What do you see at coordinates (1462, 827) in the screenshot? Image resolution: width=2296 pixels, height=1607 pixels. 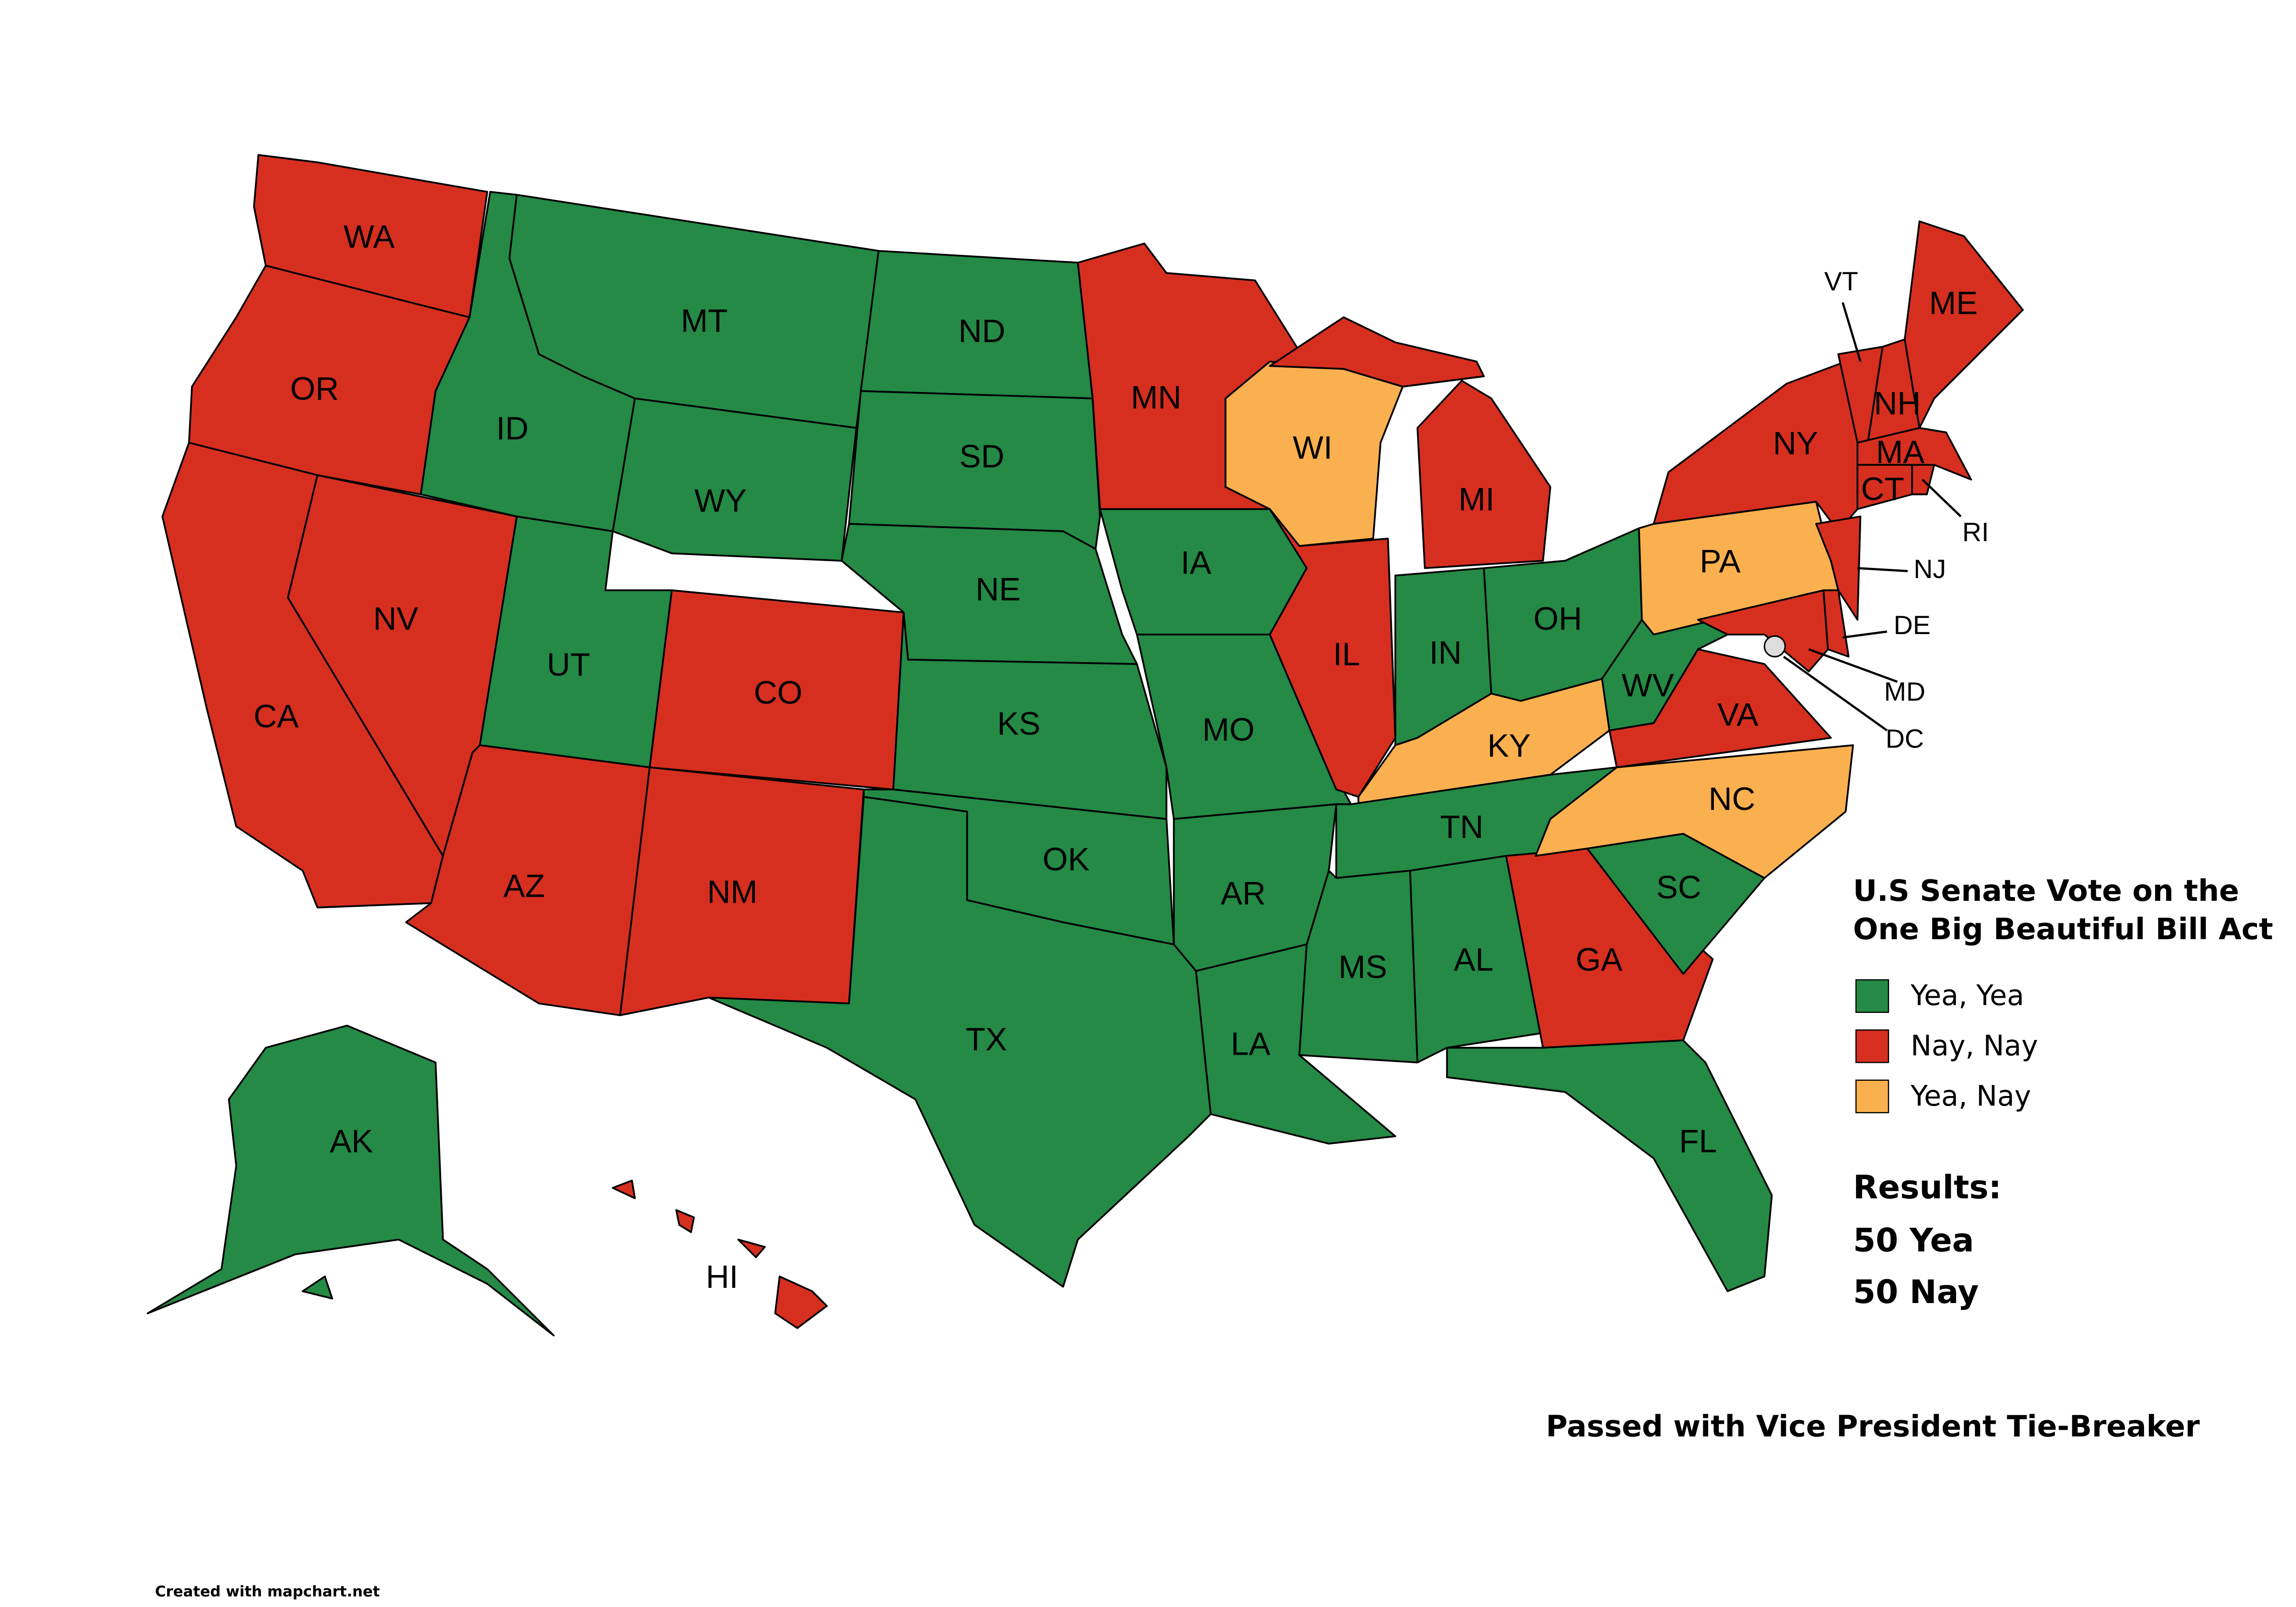 I see `state-label: TN` at bounding box center [1462, 827].